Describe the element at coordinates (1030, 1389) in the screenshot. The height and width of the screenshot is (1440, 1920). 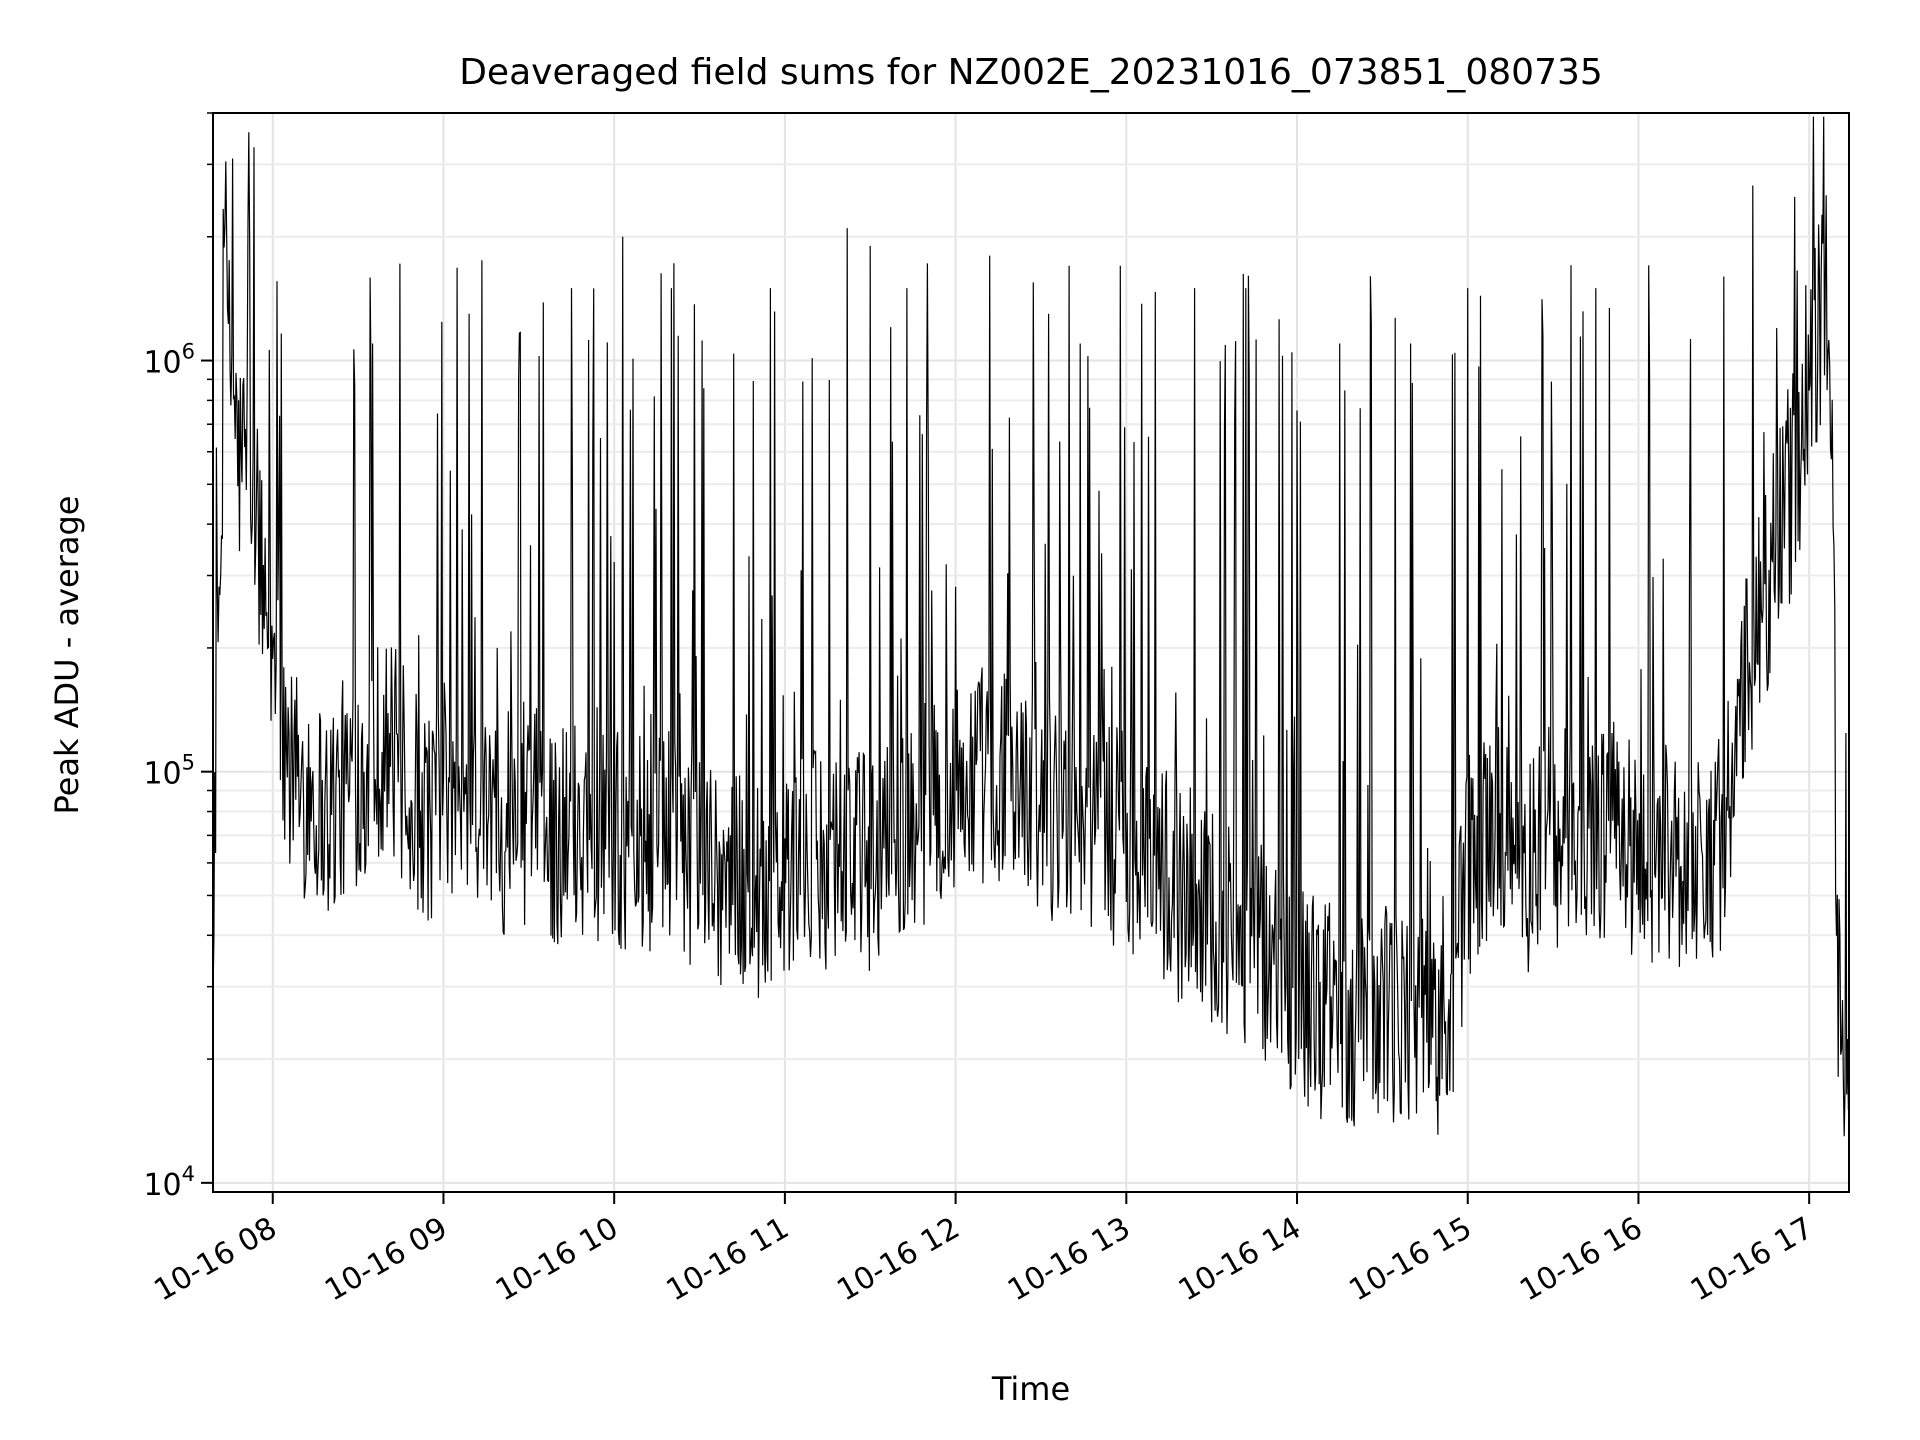
I see `x-axis-title: Time` at that location.